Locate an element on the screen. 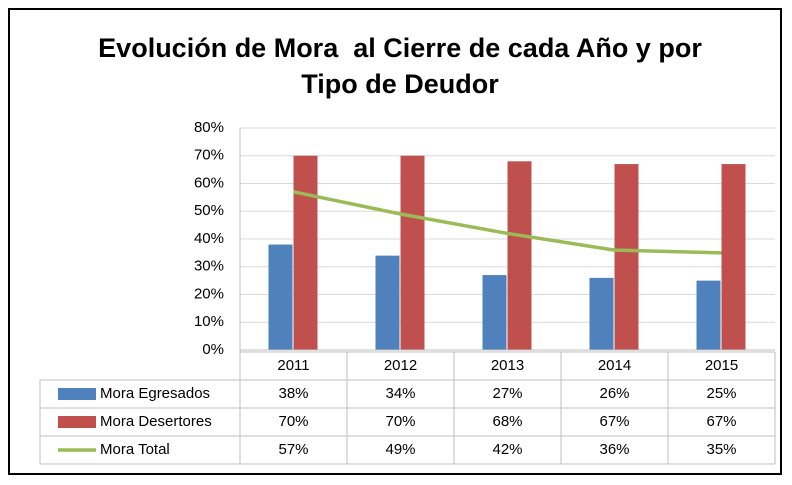 Image resolution: width=792 pixels, height=485 pixels. y-tick-label: 20% is located at coordinates (209, 293).